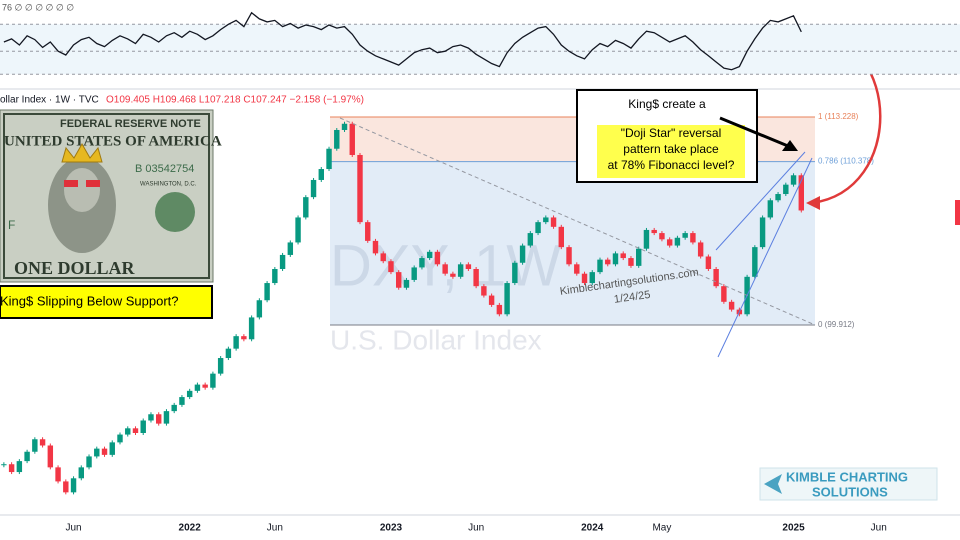  Describe the element at coordinates (957, 212) in the screenshot. I see `price-tag` at that location.